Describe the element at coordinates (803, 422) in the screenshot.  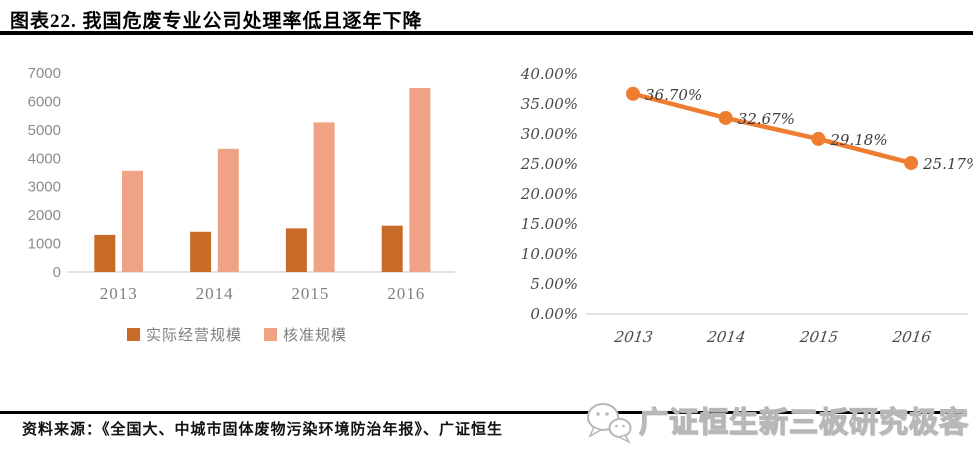
I see `brand-text: 广证恒生新三板研究极客` at that location.